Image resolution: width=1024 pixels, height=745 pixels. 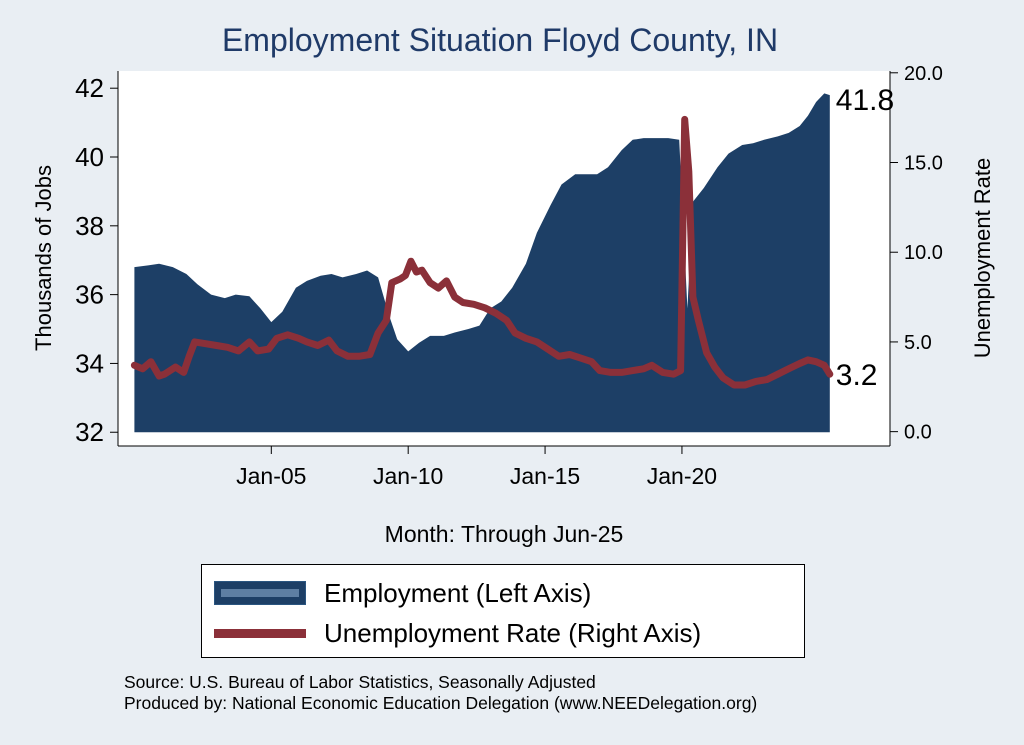 I want to click on legend-item-unemployment: Unemployment Rate (Right Axis), so click(x=457, y=633).